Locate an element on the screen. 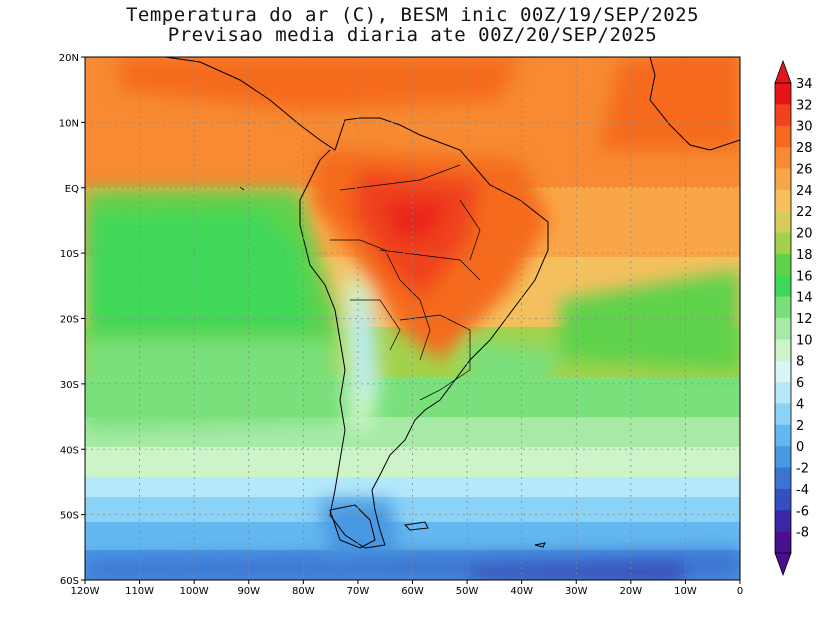 This screenshot has height=637, width=825. lat-tick-label: 20N is located at coordinates (69, 58).